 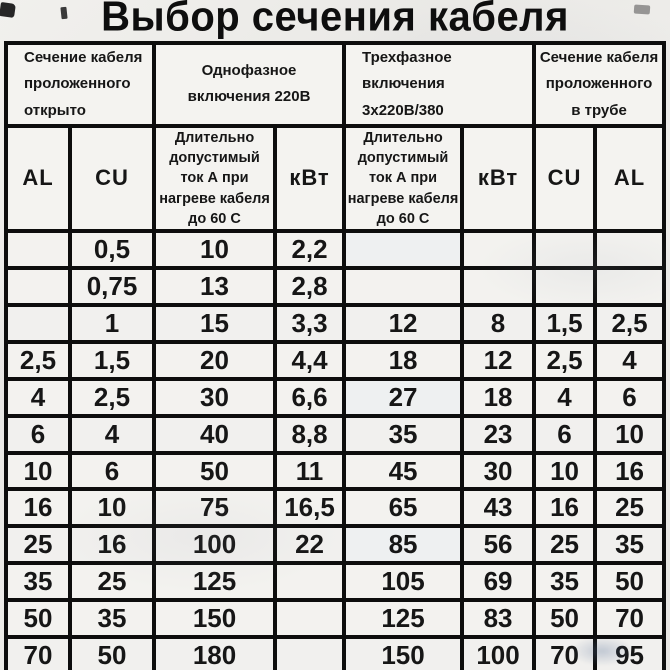 I want to click on group-header-laid-in-pipe: Сечение кабеля проложенного в трубе, so click(x=599, y=84).